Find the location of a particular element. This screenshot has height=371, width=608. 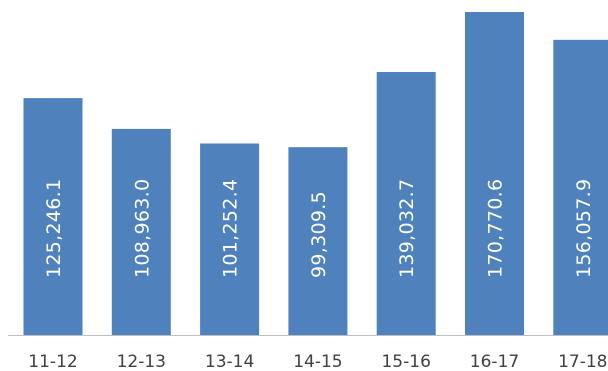

data-label-12-13: 108,963.0 is located at coordinates (142, 228).